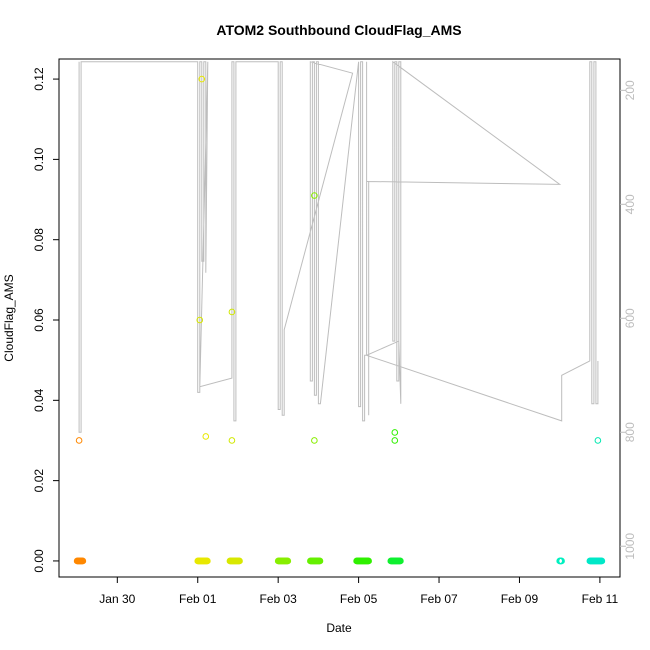 This screenshot has width=650, height=650. What do you see at coordinates (39, 400) in the screenshot?
I see `y-tick-label: 0.04` at bounding box center [39, 400].